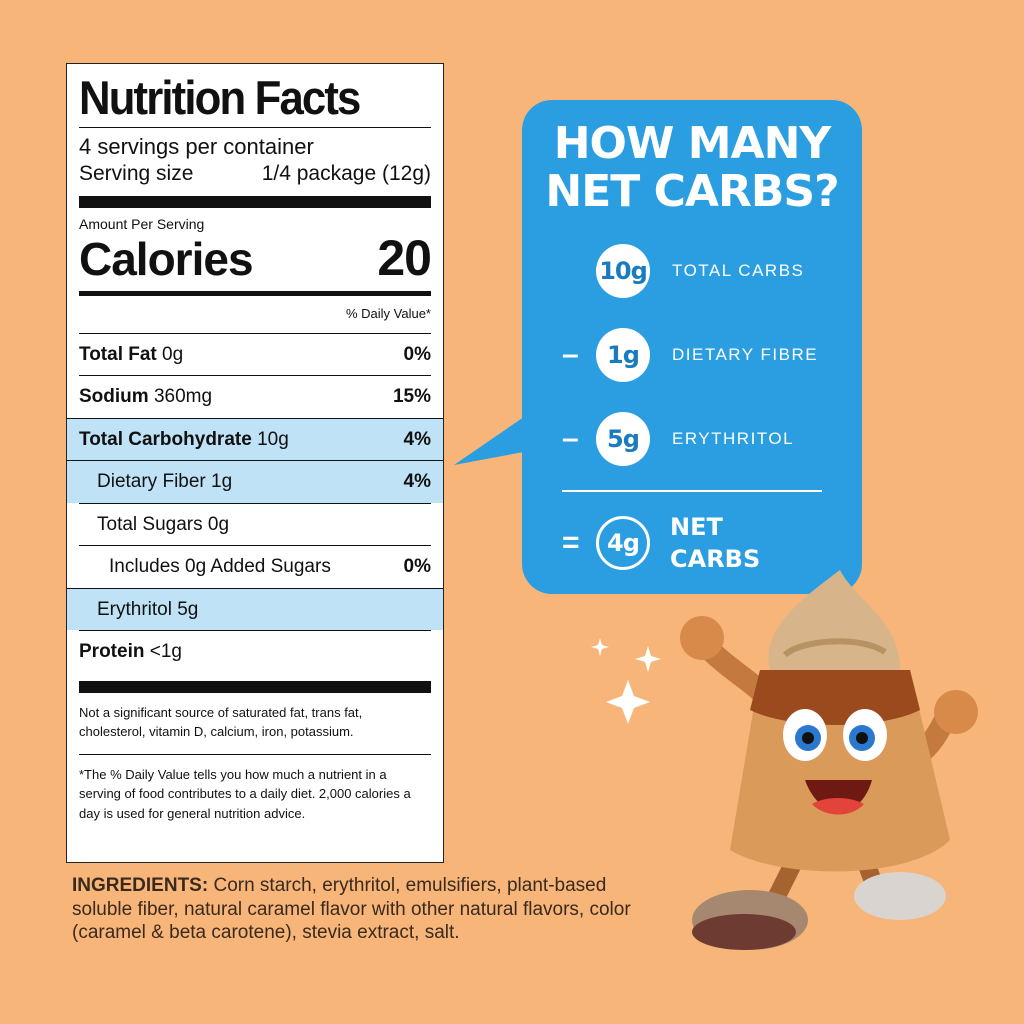 The width and height of the screenshot is (1024, 1024). Describe the element at coordinates (140, 885) in the screenshot. I see `ingredients-label: INGREDIENTS:` at that location.